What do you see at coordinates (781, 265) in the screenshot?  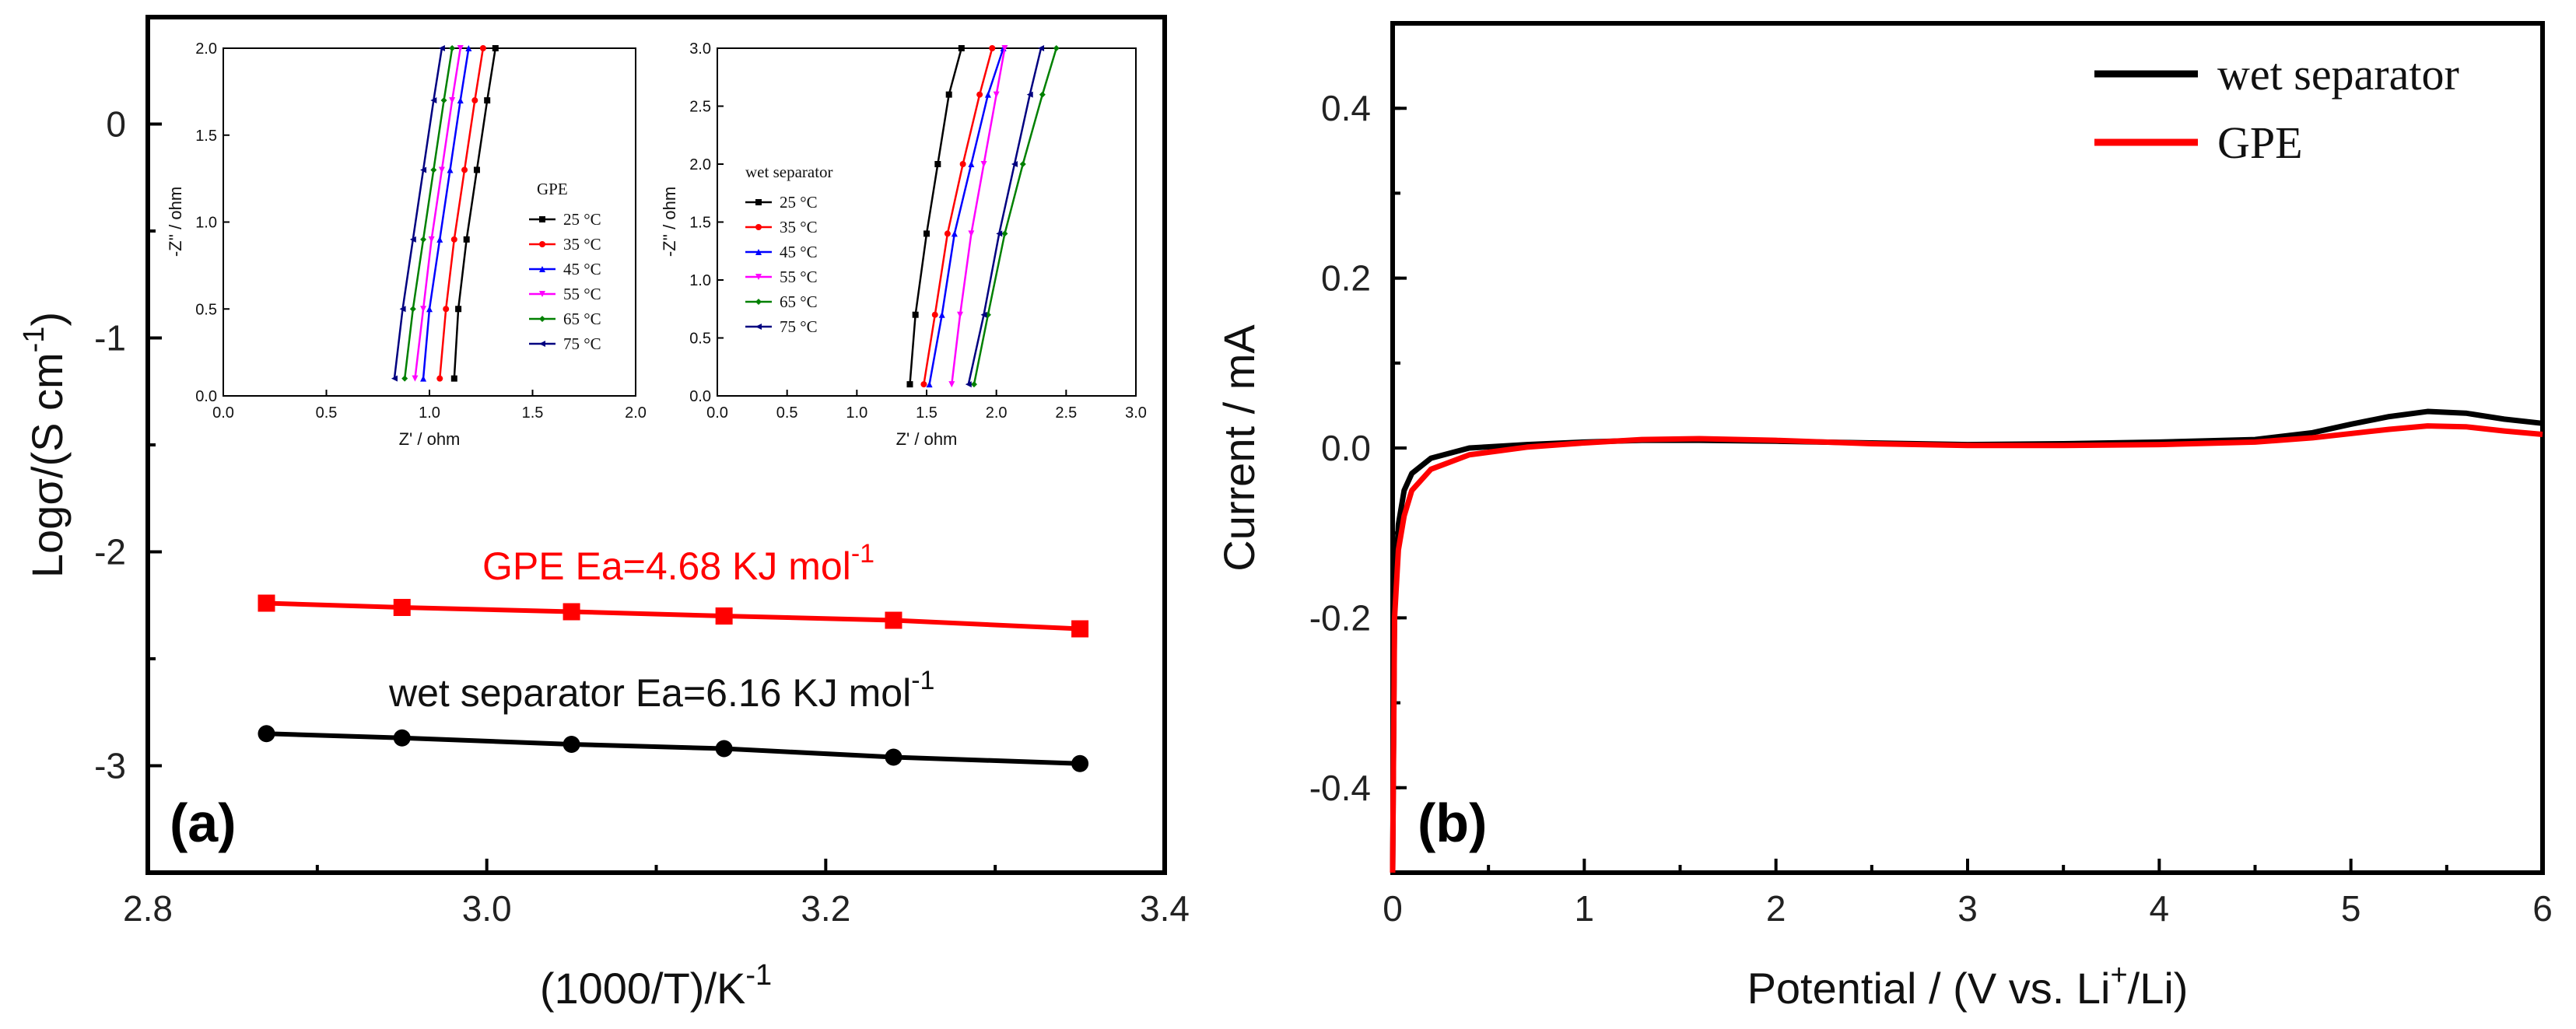 I see `inset-wet-legend: 25 °C 35 °C 45 °C 55 °C 65 °C 75 °C` at bounding box center [781, 265].